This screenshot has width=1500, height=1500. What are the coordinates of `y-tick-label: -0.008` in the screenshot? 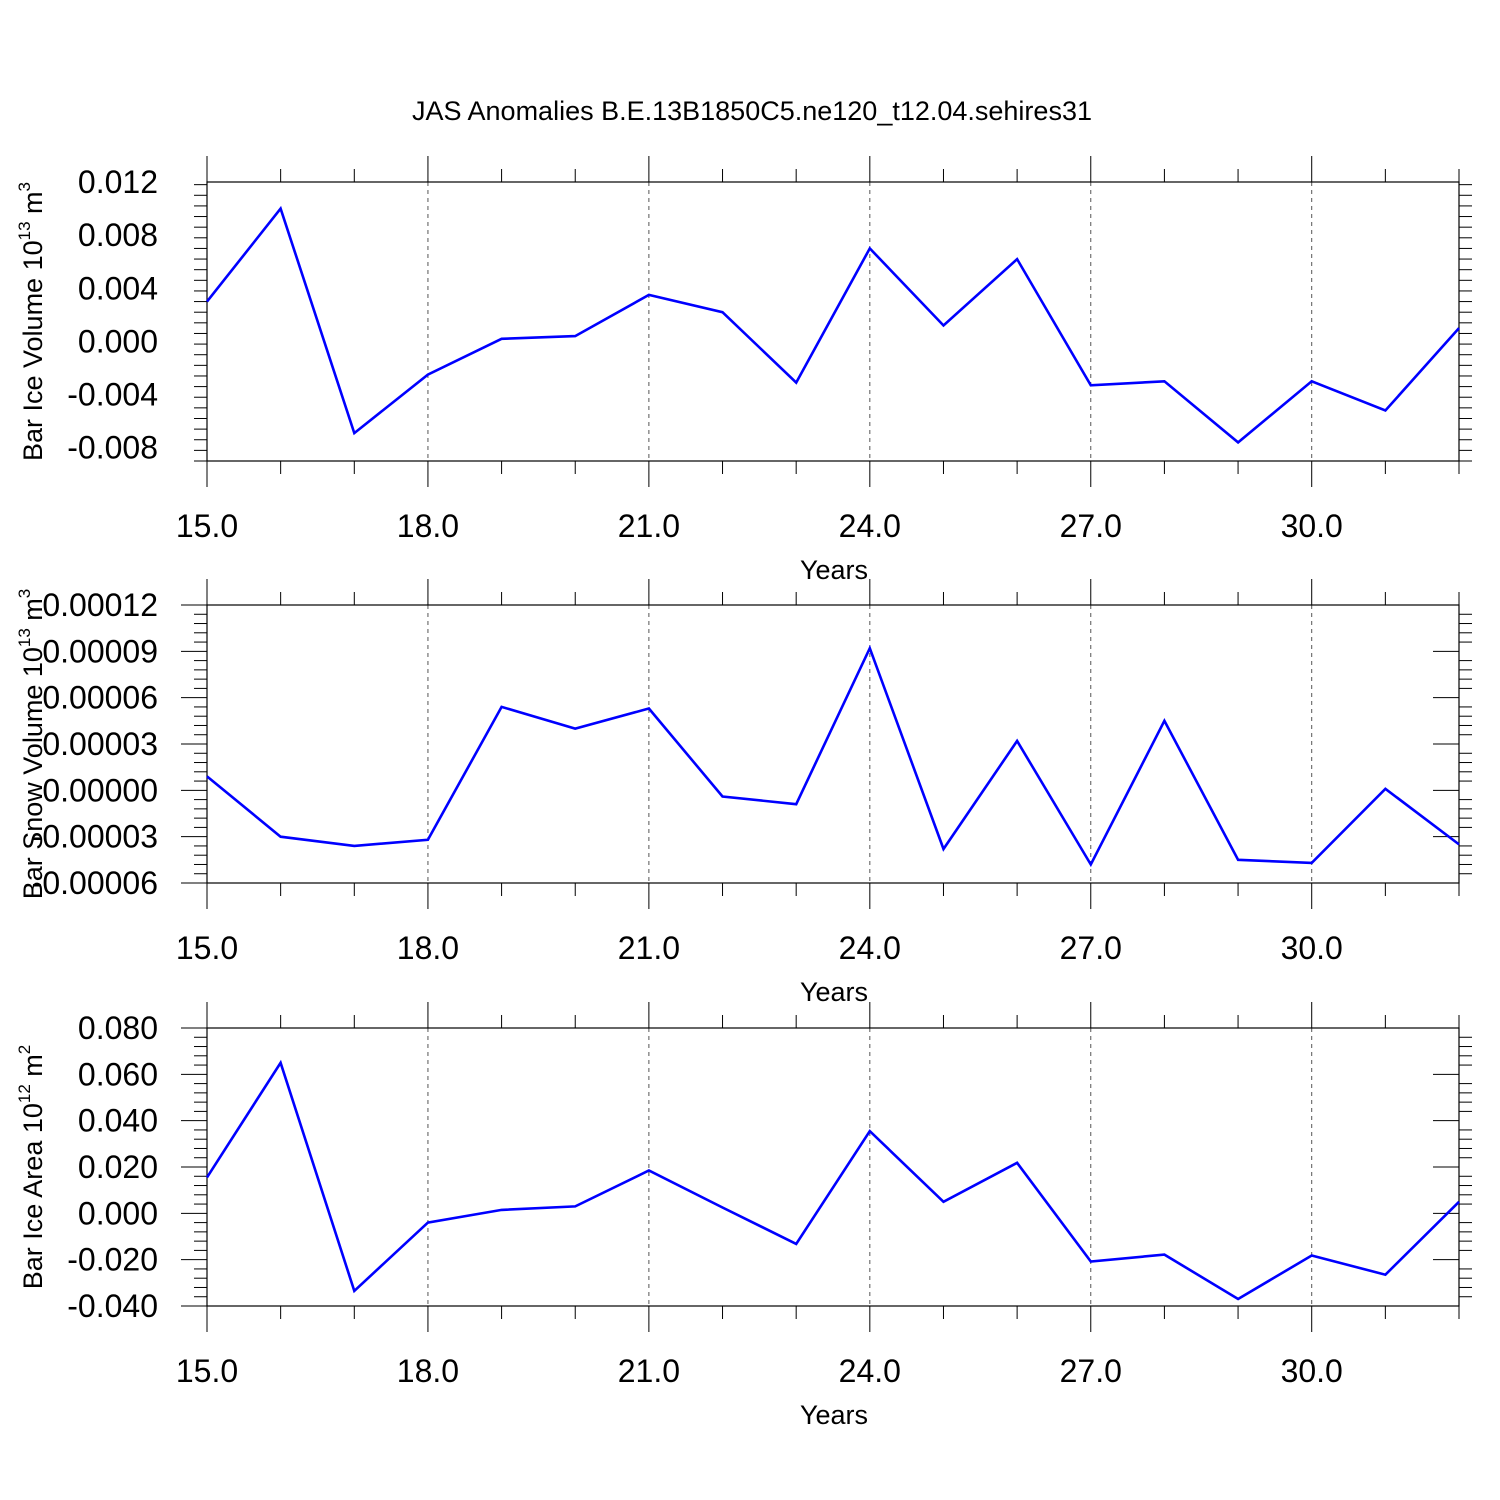 It's located at (112, 448).